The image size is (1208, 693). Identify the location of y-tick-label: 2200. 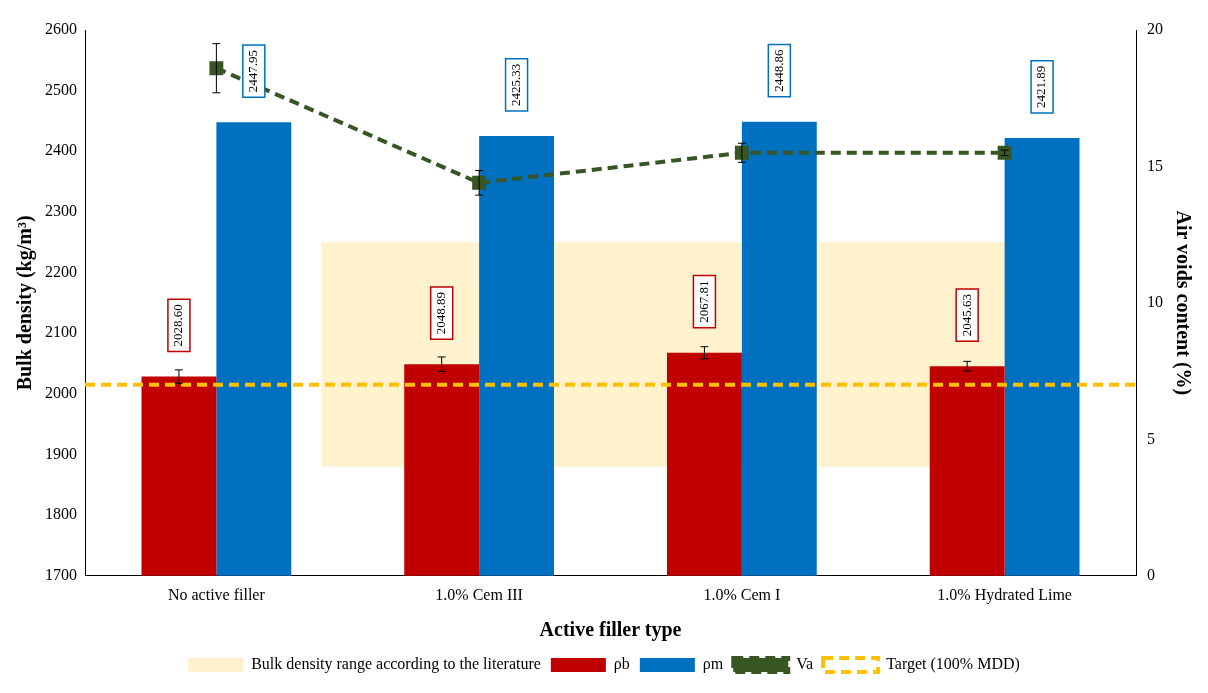
(61, 271).